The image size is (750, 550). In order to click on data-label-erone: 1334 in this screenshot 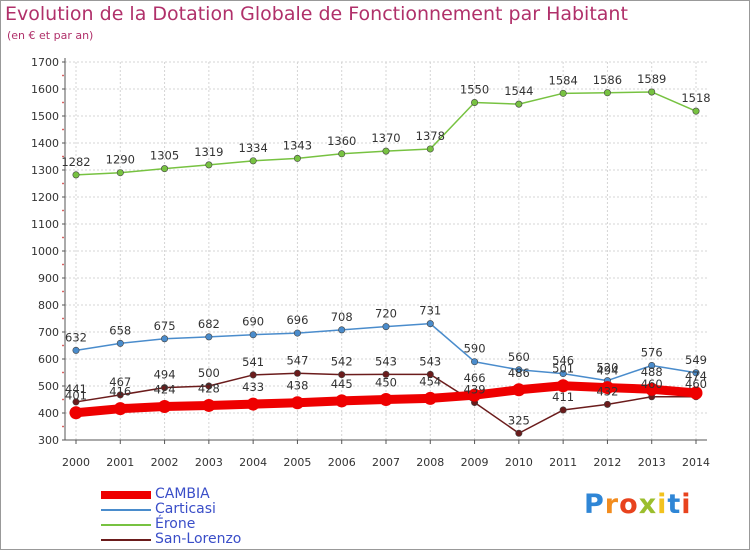, I will do `click(253, 148)`.